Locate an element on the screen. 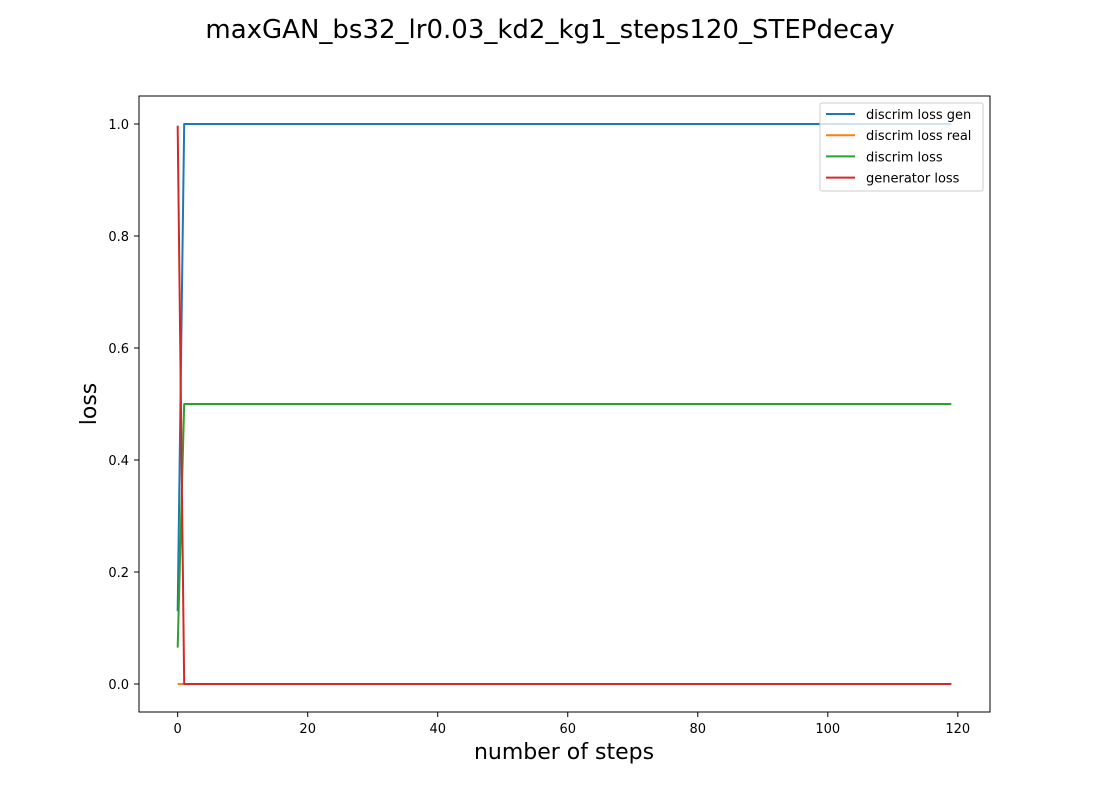 This screenshot has width=1100, height=800. y-tick-label: 0.8 is located at coordinates (118, 237).